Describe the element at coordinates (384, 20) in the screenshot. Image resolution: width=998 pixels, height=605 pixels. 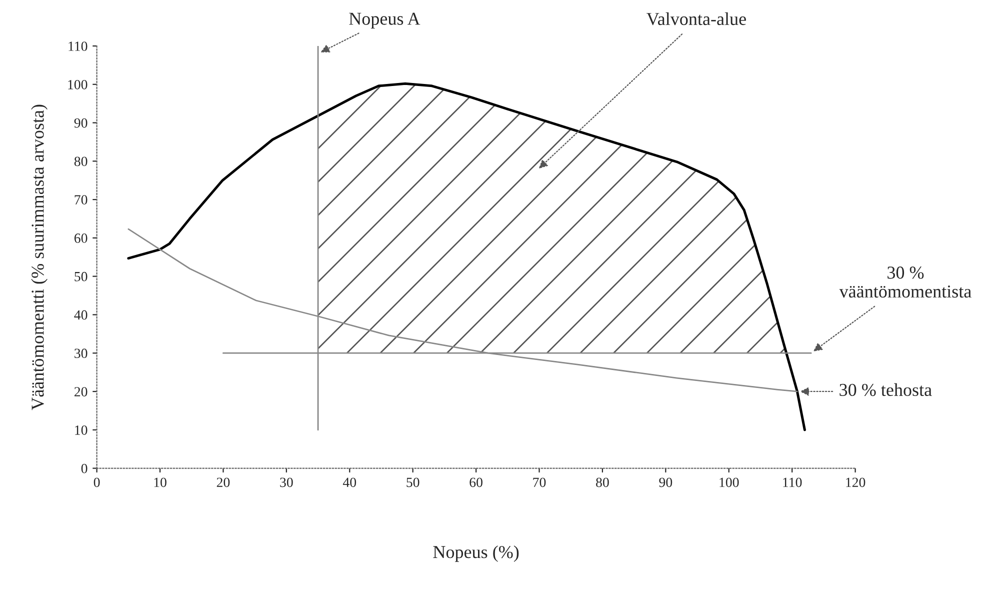
I see `annotation: Nopeus A` at that location.